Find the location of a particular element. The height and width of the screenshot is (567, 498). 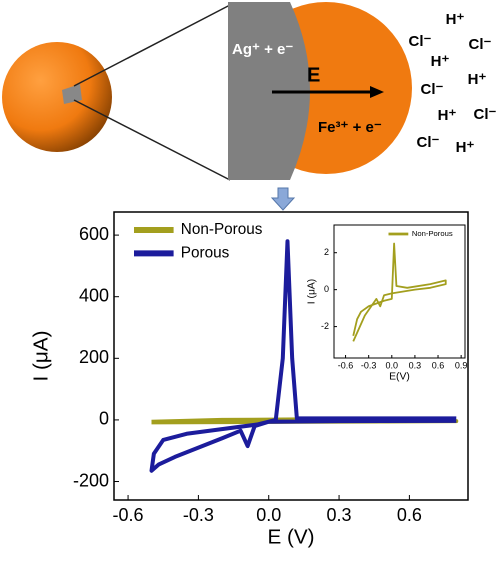

y-tick-label: -200 is located at coordinates (91, 480).